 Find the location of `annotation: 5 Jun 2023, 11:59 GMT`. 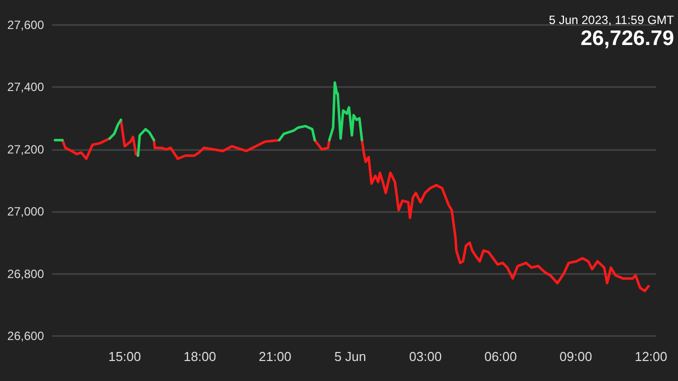

annotation: 5 Jun 2023, 11:59 GMT is located at coordinates (611, 20).